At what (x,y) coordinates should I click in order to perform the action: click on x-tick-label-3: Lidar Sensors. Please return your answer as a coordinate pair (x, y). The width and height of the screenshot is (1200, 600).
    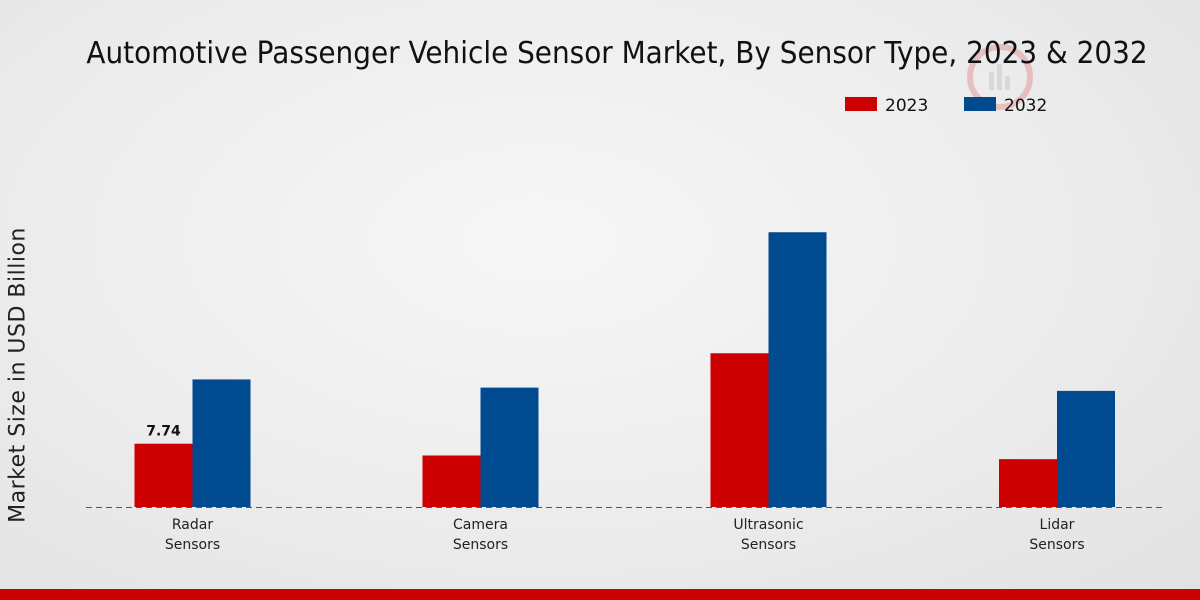
    Looking at the image, I should click on (1056, 535).